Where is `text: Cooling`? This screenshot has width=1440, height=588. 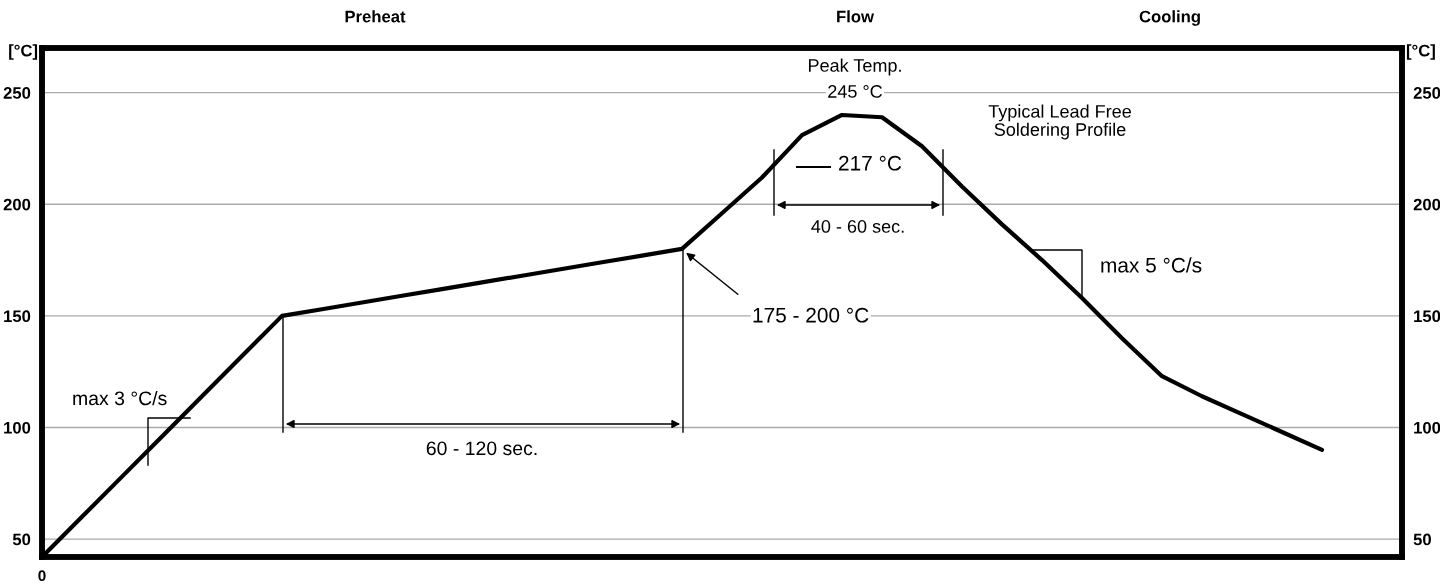
text: Cooling is located at coordinates (1169, 18).